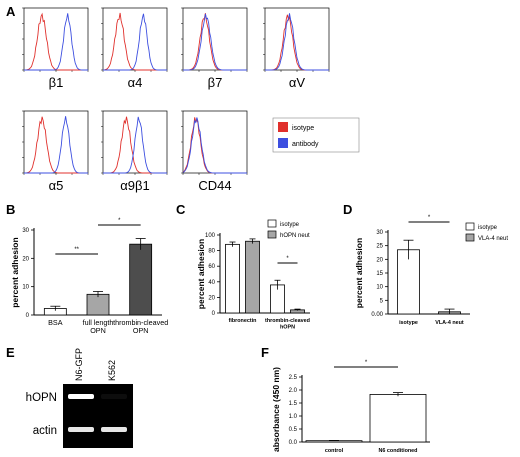 The height and width of the screenshot is (457, 520). What do you see at coordinates (283, 143) in the screenshot?
I see `legend-swatch-antibody` at bounding box center [283, 143].